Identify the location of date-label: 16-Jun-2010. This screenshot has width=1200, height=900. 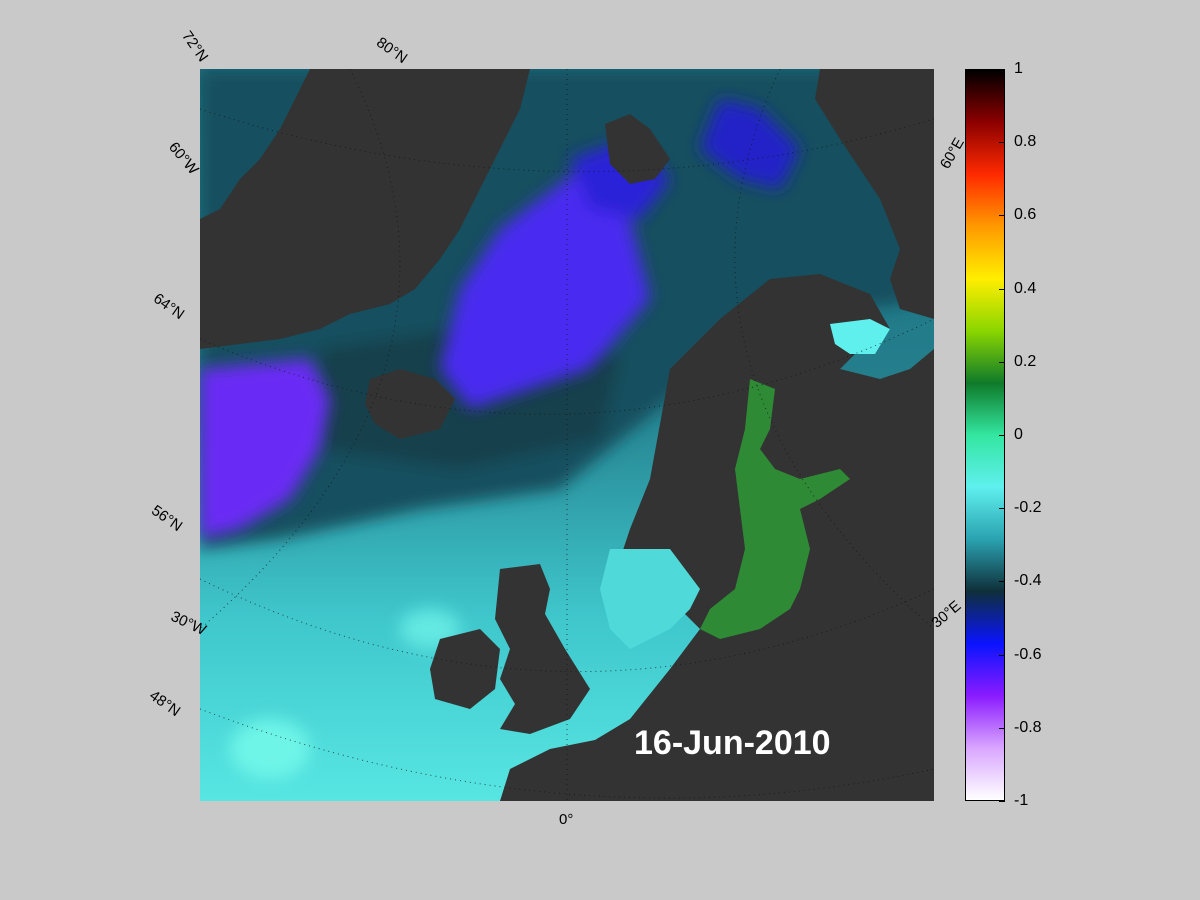
(732, 743).